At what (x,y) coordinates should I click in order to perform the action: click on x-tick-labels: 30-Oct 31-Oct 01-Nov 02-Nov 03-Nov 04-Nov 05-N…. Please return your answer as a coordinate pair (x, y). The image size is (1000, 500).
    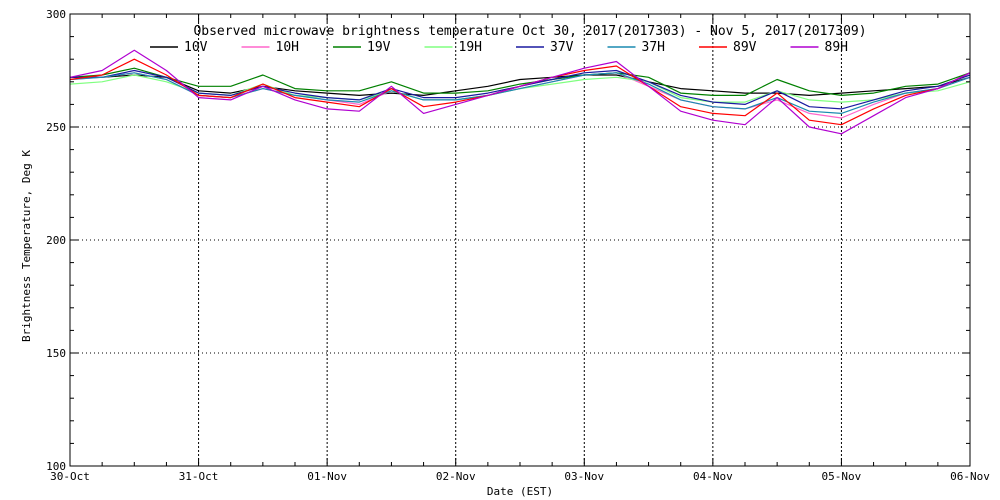
    Looking at the image, I should click on (520, 476).